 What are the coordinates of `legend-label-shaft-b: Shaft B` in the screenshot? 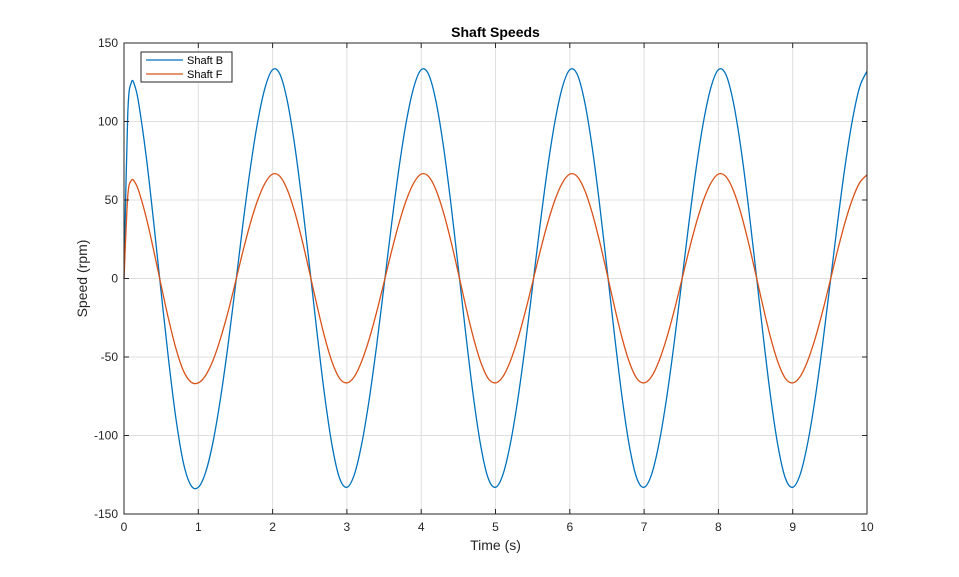 It's located at (205, 61).